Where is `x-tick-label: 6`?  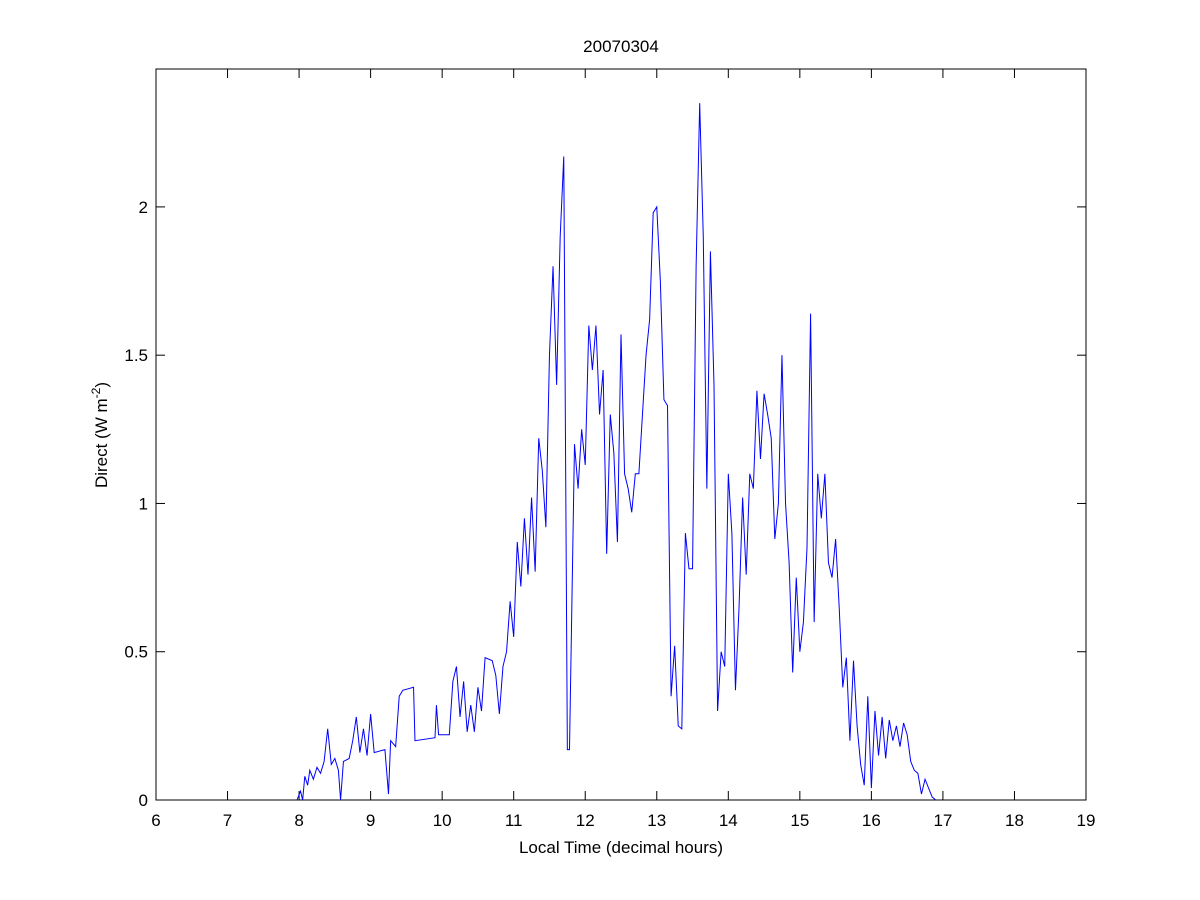 x-tick-label: 6 is located at coordinates (155, 820).